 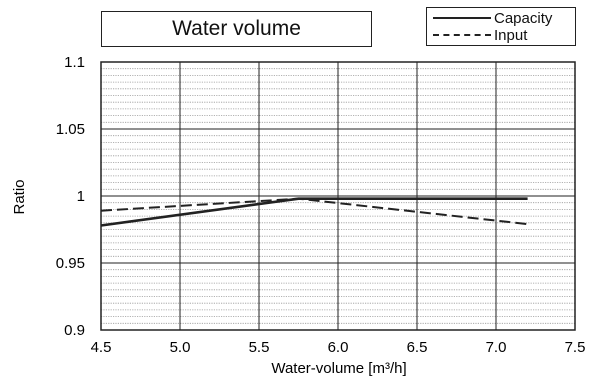 I want to click on legend-swatch-dashed, so click(x=462, y=35).